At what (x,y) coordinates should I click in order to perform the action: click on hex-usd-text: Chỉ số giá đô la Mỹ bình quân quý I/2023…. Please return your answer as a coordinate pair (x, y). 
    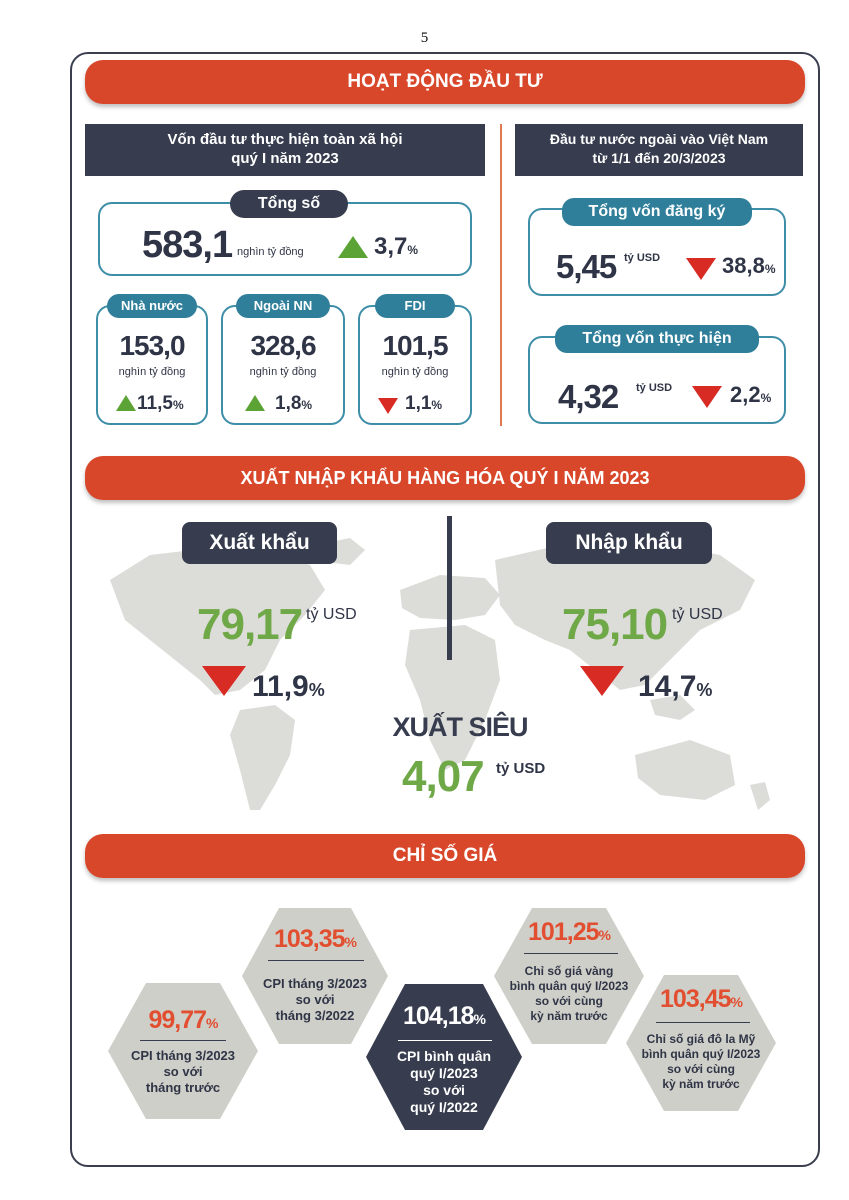
    Looking at the image, I should click on (701, 1062).